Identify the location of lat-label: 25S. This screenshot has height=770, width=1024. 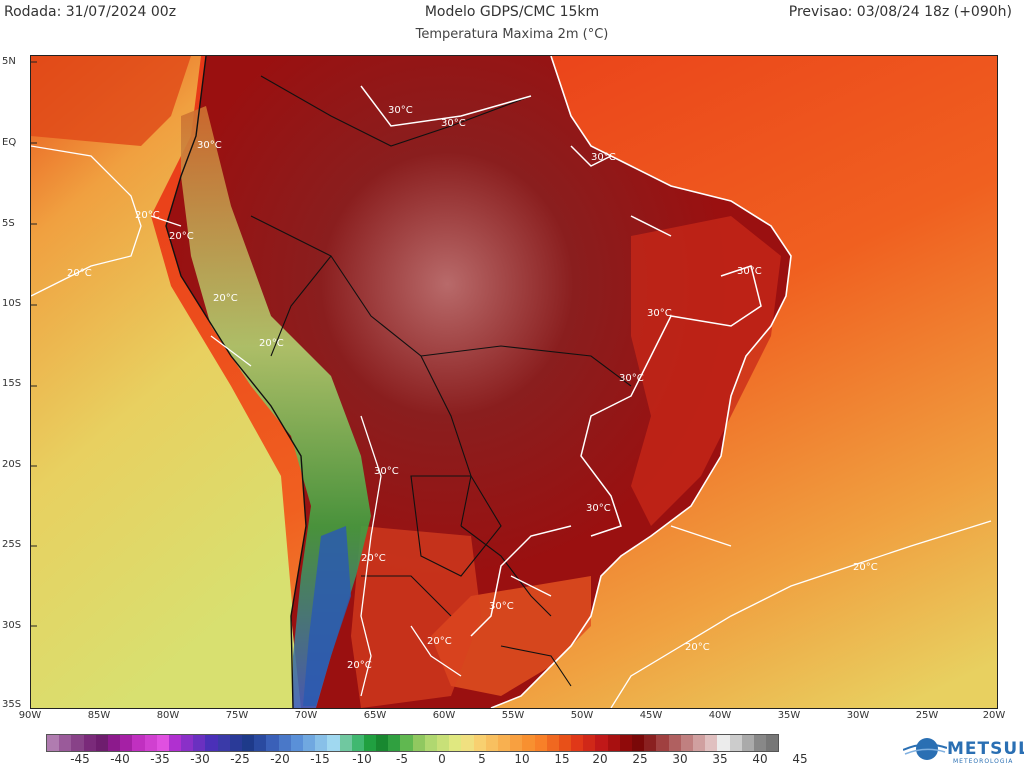
(12, 544).